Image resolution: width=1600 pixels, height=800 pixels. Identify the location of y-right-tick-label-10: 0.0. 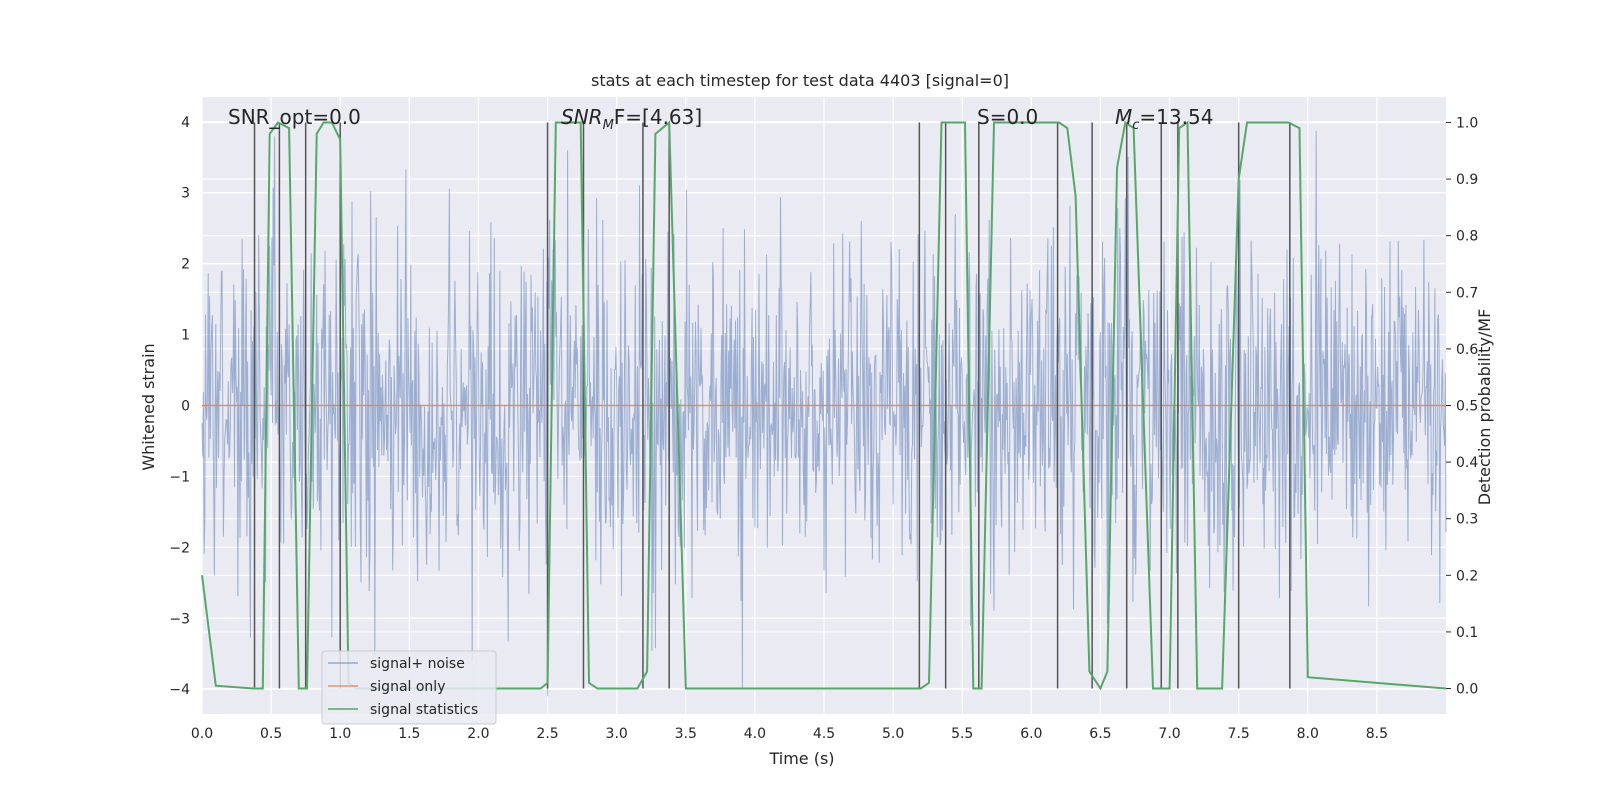
(1467, 690).